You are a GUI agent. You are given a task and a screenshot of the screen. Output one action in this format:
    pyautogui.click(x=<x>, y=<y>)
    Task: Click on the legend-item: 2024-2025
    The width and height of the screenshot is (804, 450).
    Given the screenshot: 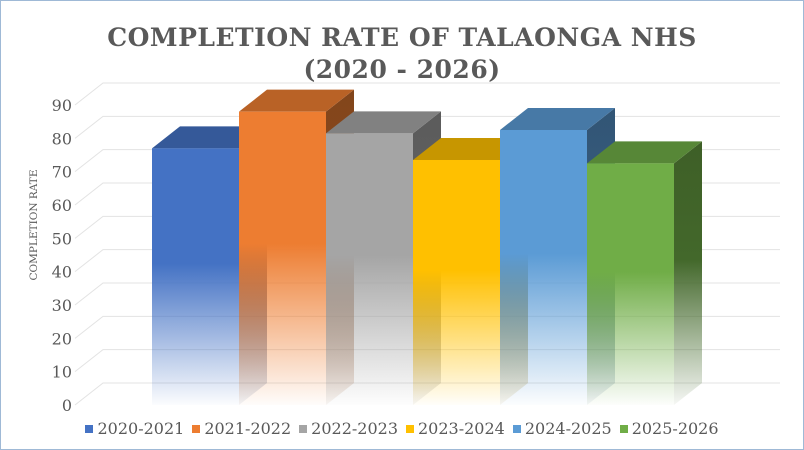 What is the action you would take?
    pyautogui.click(x=562, y=428)
    